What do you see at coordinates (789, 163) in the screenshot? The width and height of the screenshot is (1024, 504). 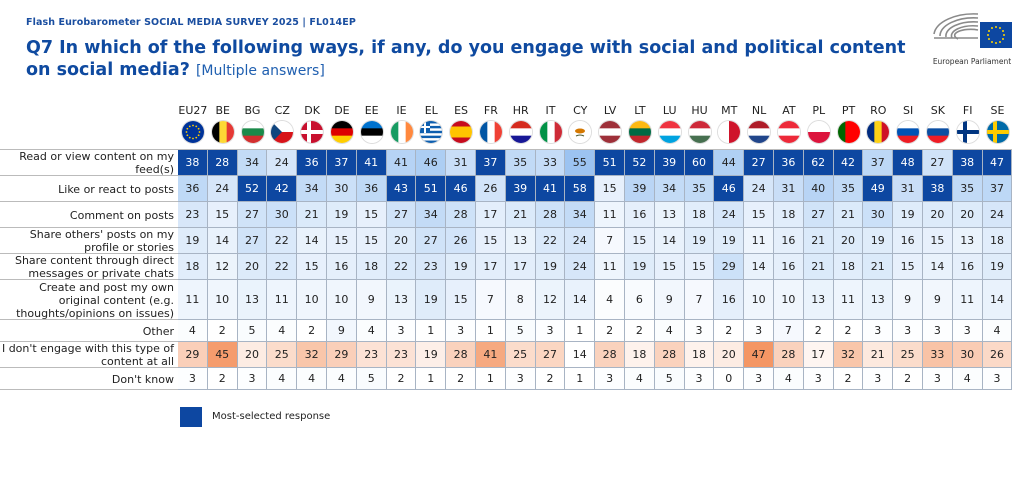 I see `cell-most-selected: 36` at bounding box center [789, 163].